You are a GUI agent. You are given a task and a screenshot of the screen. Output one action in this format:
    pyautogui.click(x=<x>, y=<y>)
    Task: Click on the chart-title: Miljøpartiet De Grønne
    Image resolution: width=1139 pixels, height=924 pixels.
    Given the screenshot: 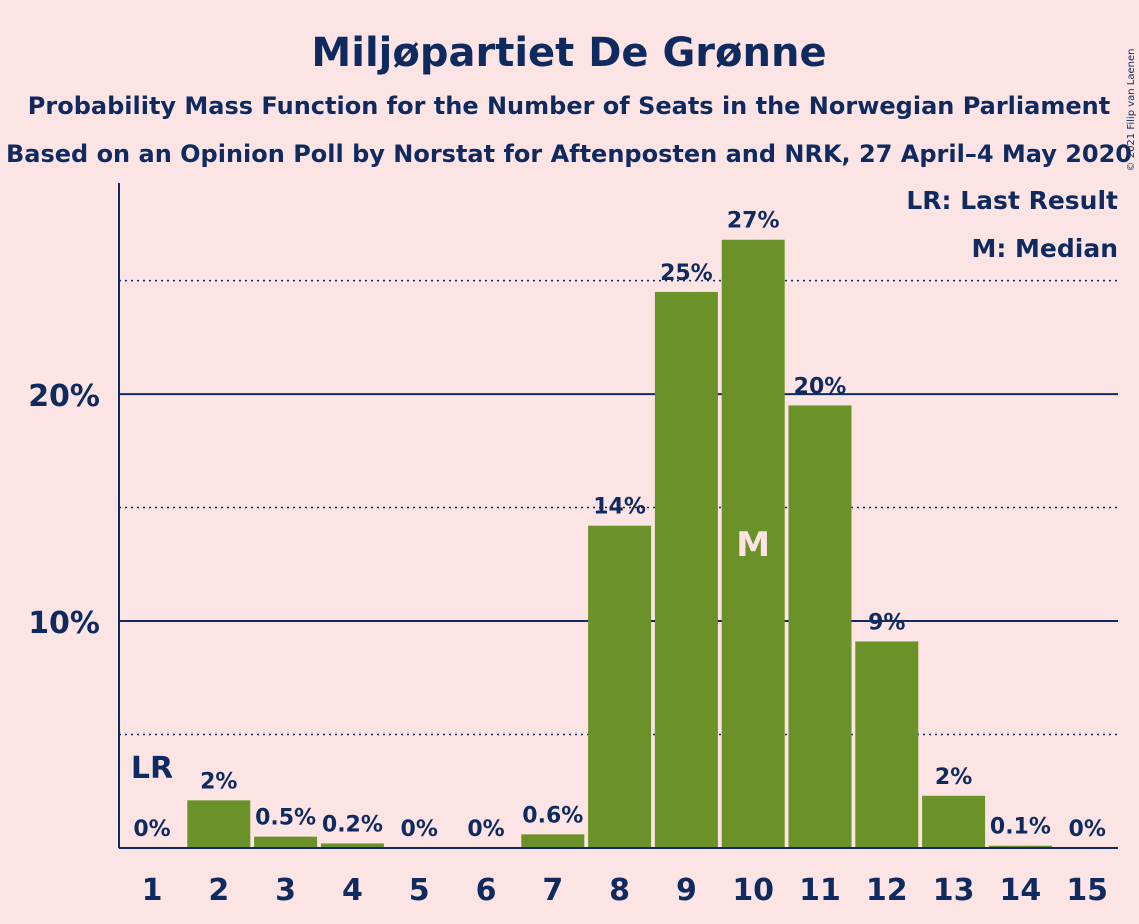 What is the action you would take?
    pyautogui.click(x=568, y=53)
    